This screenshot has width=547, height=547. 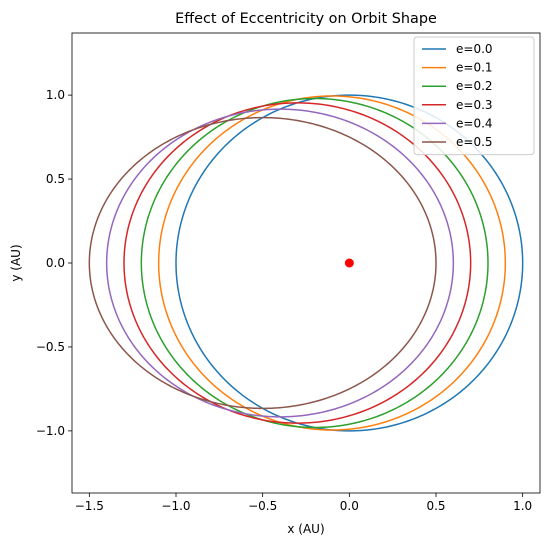 What do you see at coordinates (16, 262) in the screenshot?
I see `y-axis-label: y (AU)` at bounding box center [16, 262].